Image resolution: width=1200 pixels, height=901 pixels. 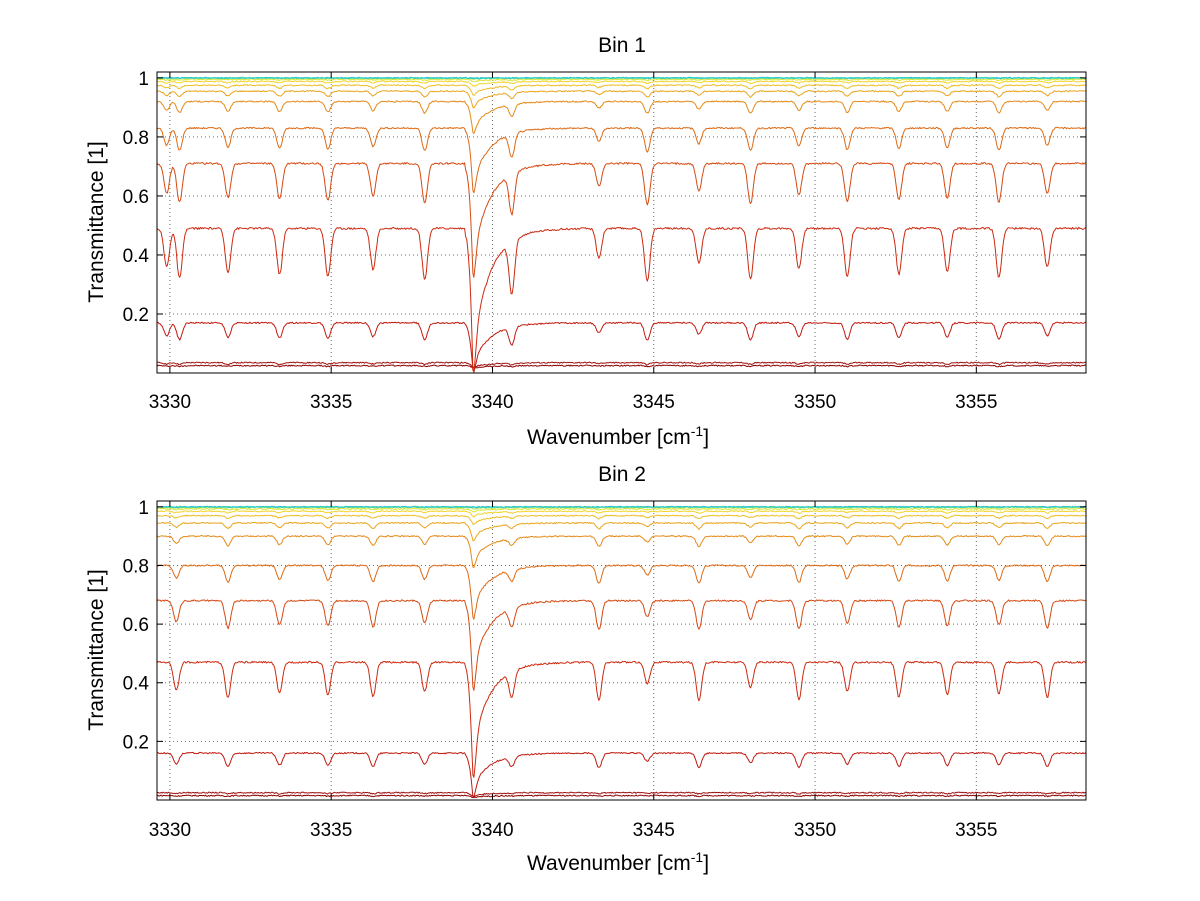 What do you see at coordinates (622, 45) in the screenshot?
I see `chart-title: Bin 1` at bounding box center [622, 45].